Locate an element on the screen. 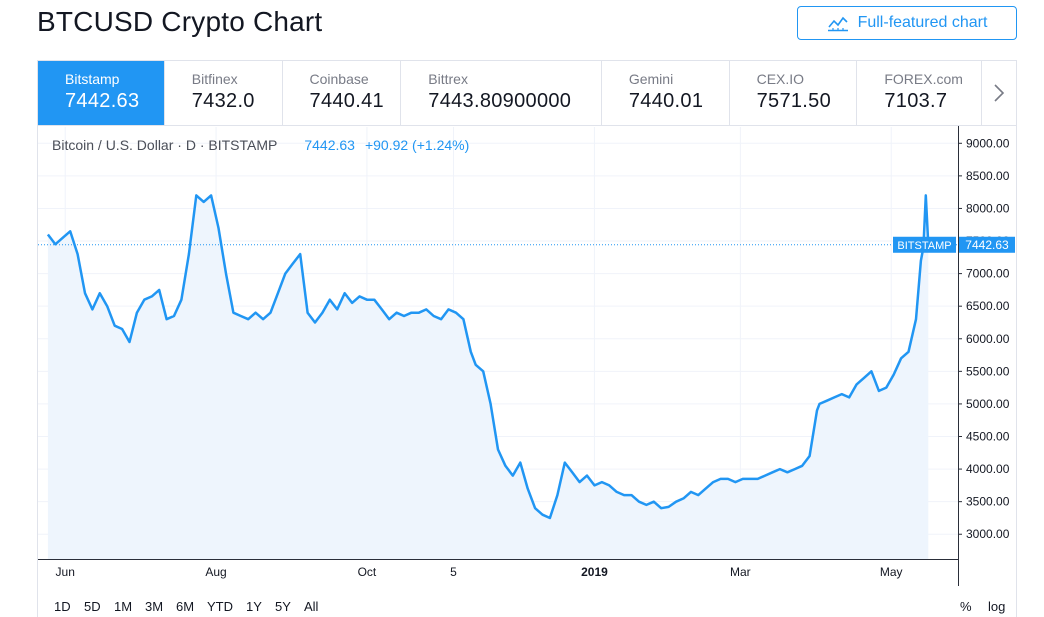 Image resolution: width=1044 pixels, height=617 pixels. tab-bitfinex: Bitfinex 7432.0 is located at coordinates (224, 93).